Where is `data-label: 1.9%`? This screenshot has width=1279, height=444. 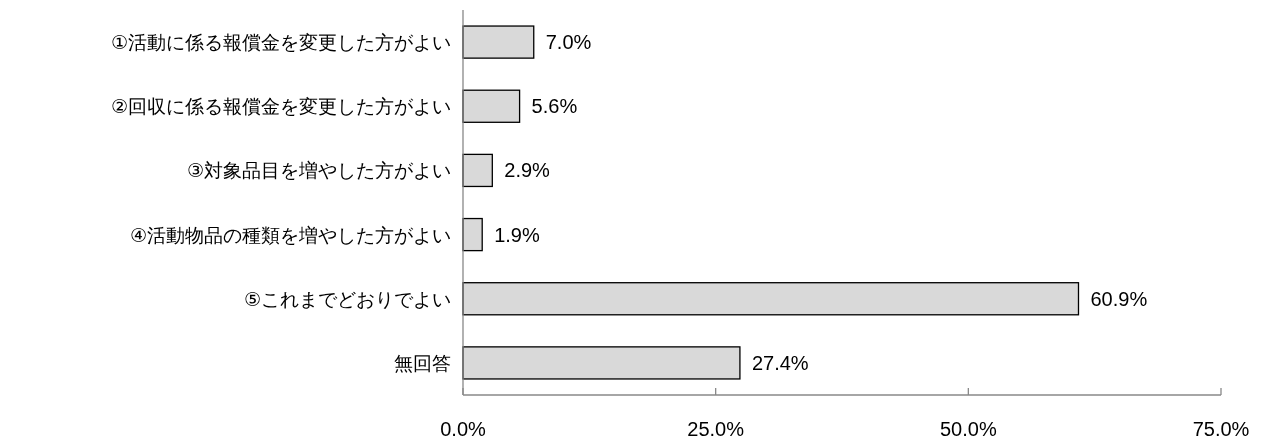 data-label: 1.9% is located at coordinates (517, 234).